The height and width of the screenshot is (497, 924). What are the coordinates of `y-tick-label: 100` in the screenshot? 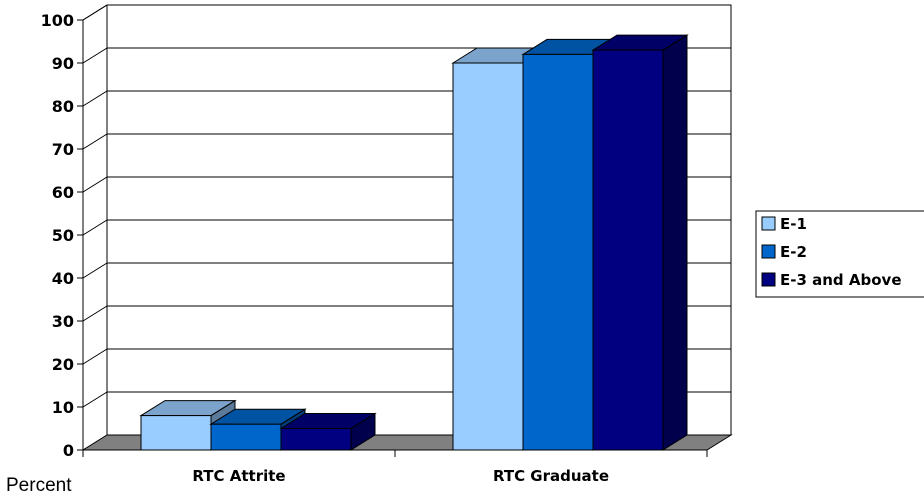 It's located at (57, 20).